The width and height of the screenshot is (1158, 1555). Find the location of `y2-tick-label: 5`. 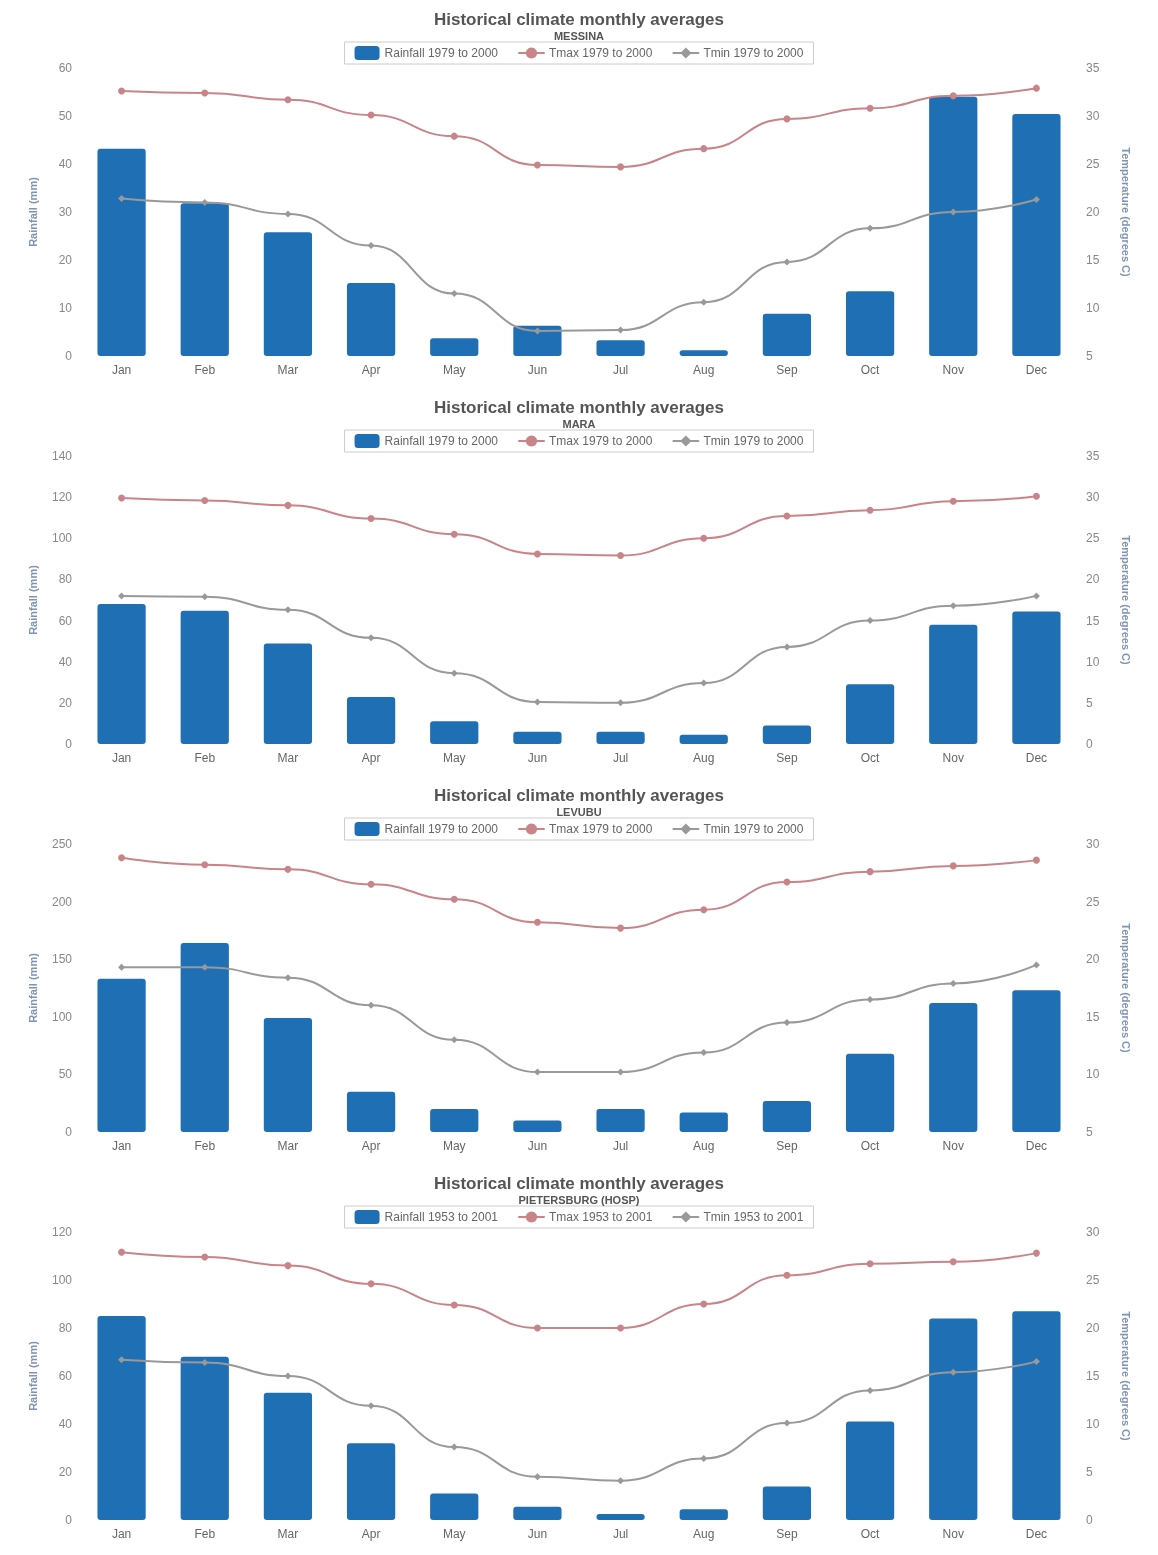

y2-tick-label: 5 is located at coordinates (1089, 1472).